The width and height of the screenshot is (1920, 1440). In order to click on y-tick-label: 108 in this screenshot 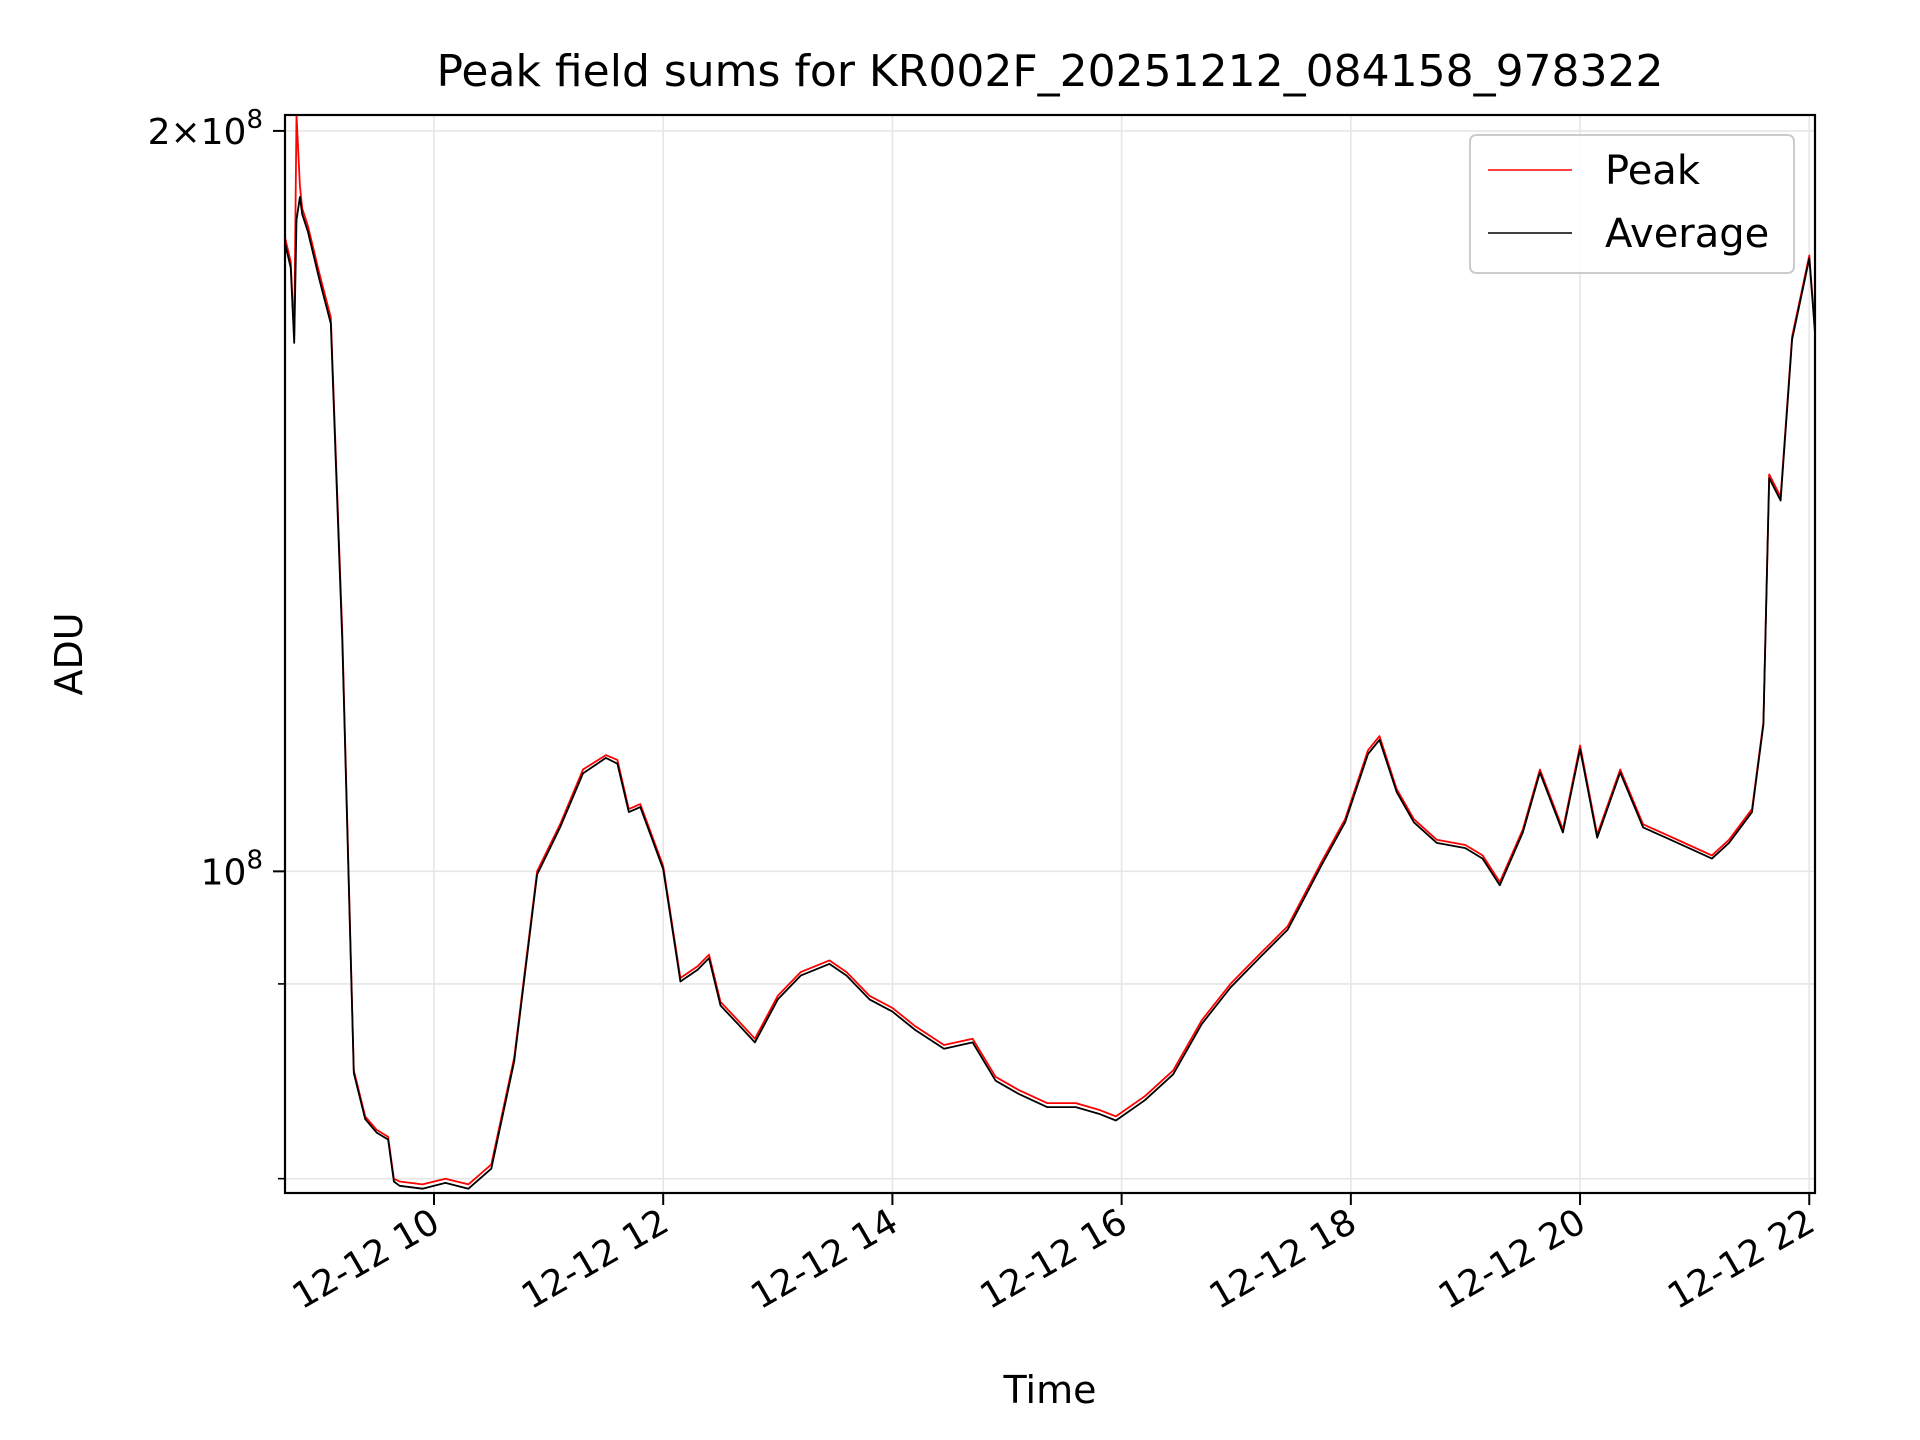, I will do `click(232, 869)`.